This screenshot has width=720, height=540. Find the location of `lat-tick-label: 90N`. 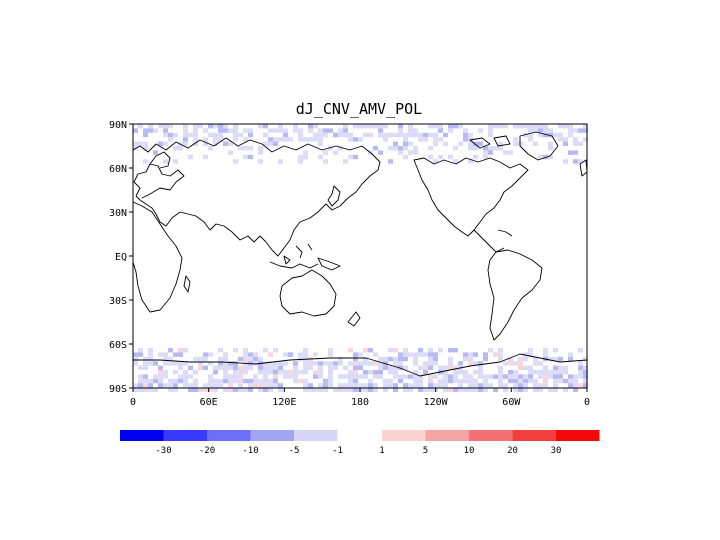

lat-tick-label: 90N is located at coordinates (118, 125).